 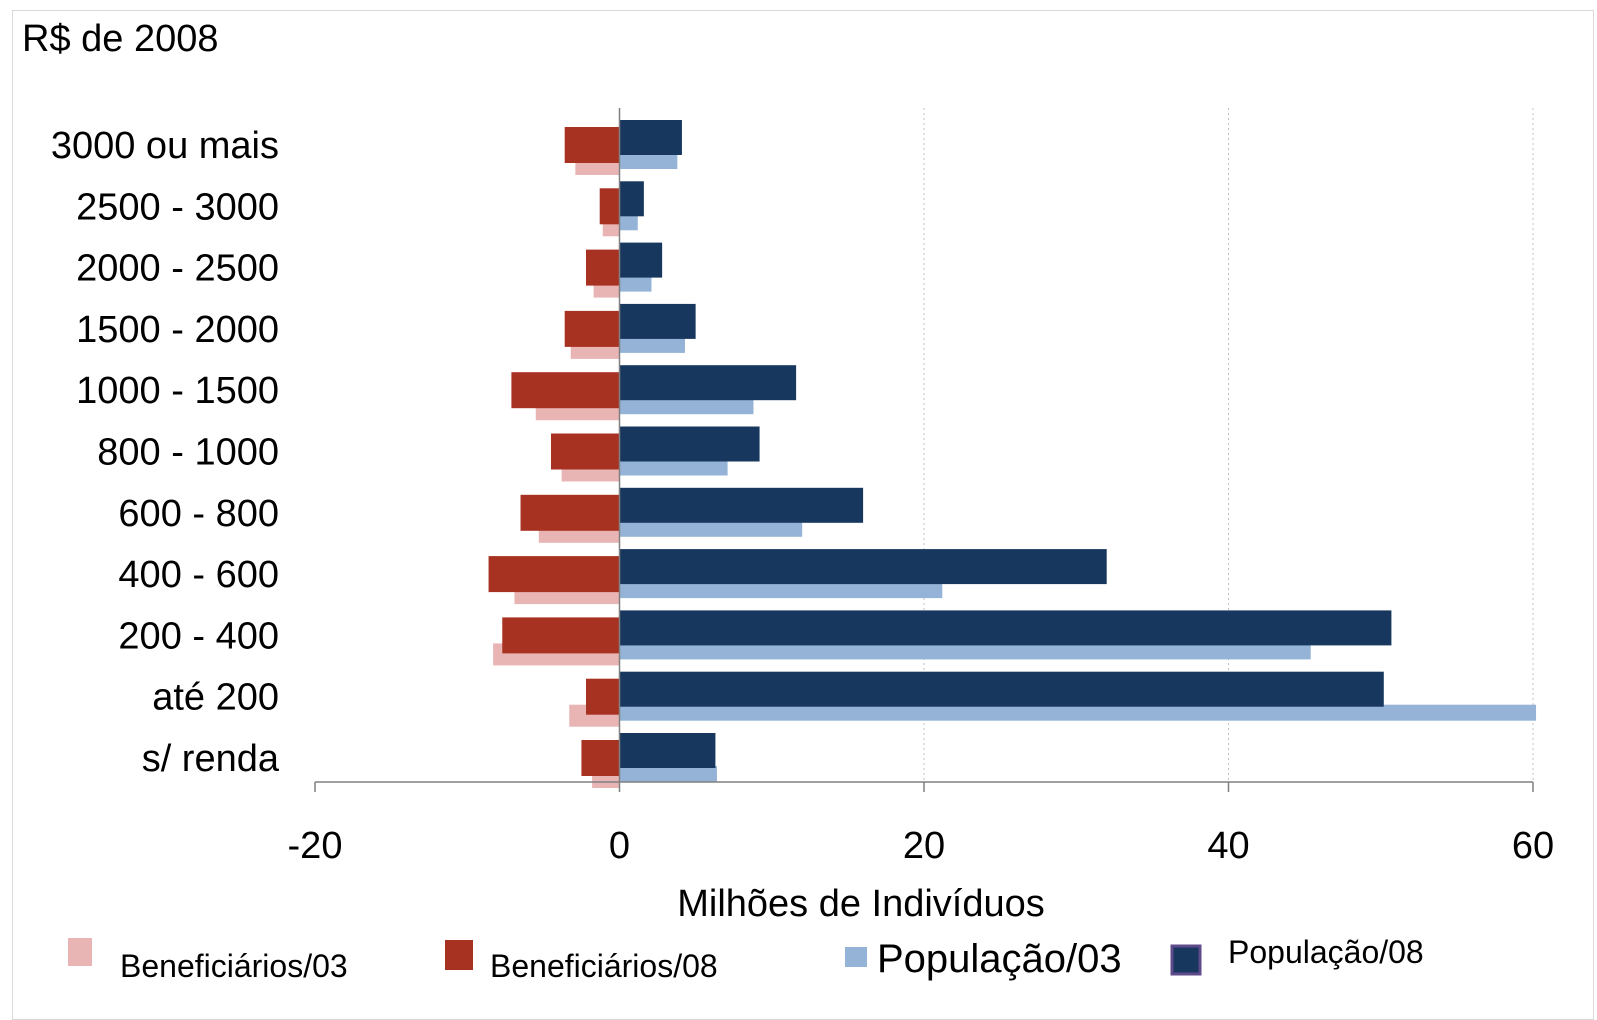 I want to click on legend-label-beneficiarios-08: Beneficiários/08, so click(x=604, y=966).